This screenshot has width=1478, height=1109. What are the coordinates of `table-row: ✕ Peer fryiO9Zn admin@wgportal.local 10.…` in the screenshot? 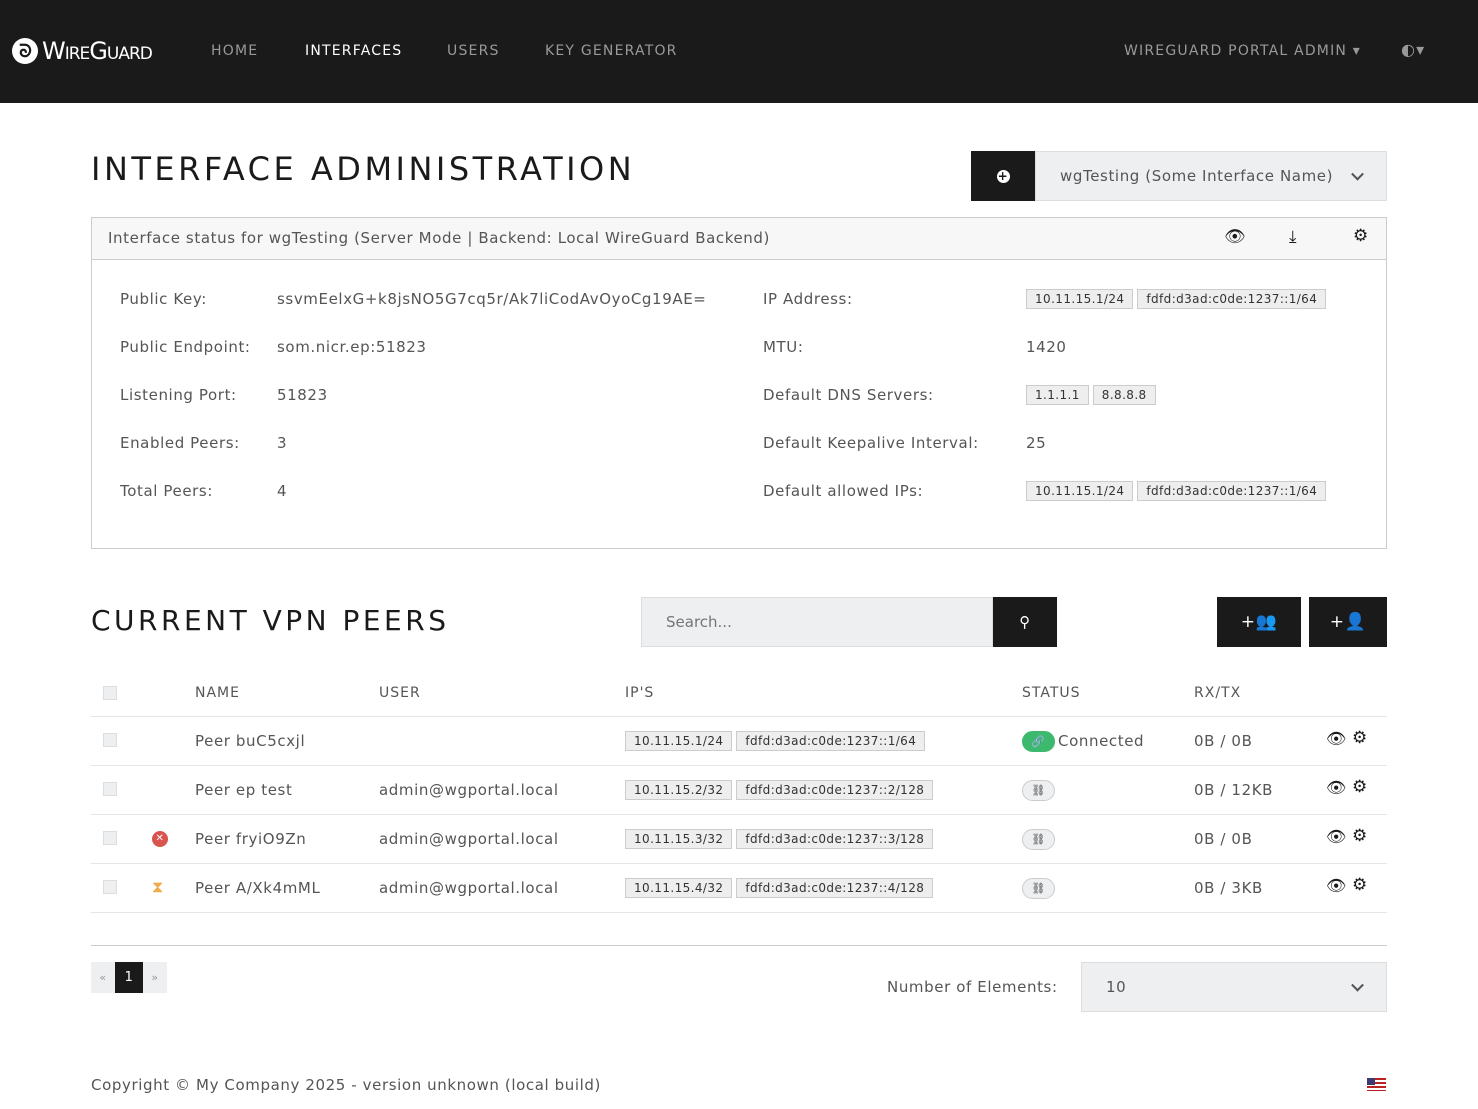 It's located at (739, 838).